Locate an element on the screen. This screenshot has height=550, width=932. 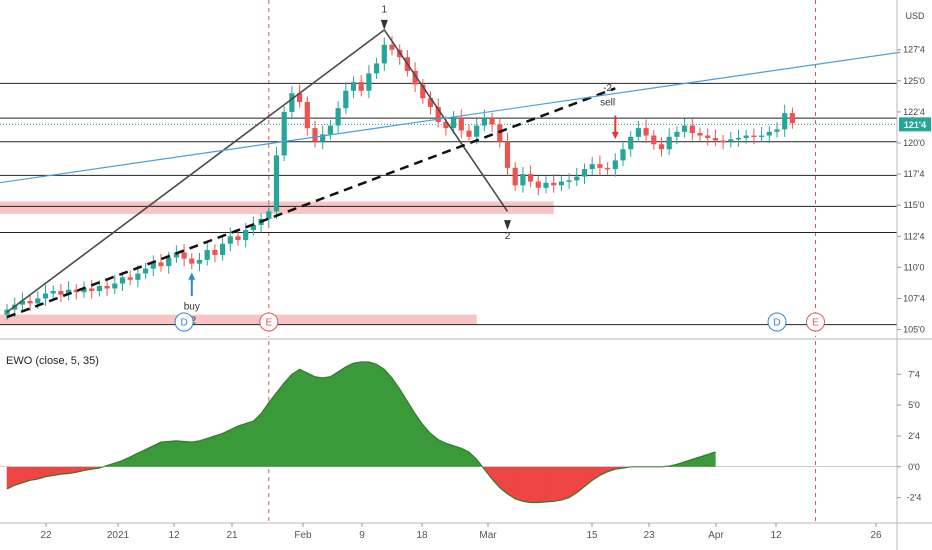
x-tick-label: 9 is located at coordinates (362, 535).